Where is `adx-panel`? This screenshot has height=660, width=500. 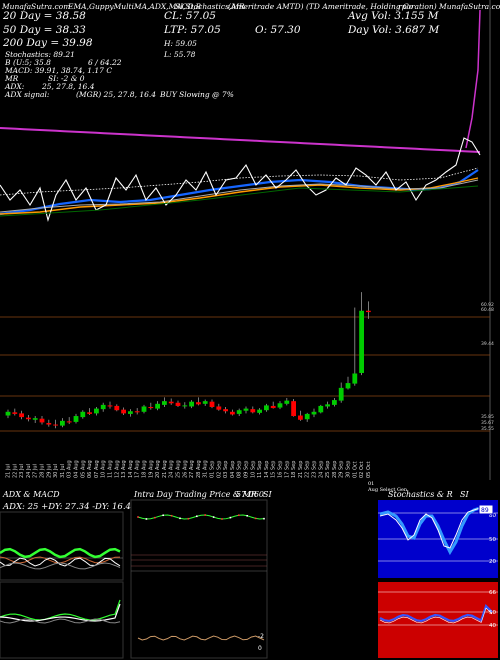
adx-panel is located at coordinates (62, 546).